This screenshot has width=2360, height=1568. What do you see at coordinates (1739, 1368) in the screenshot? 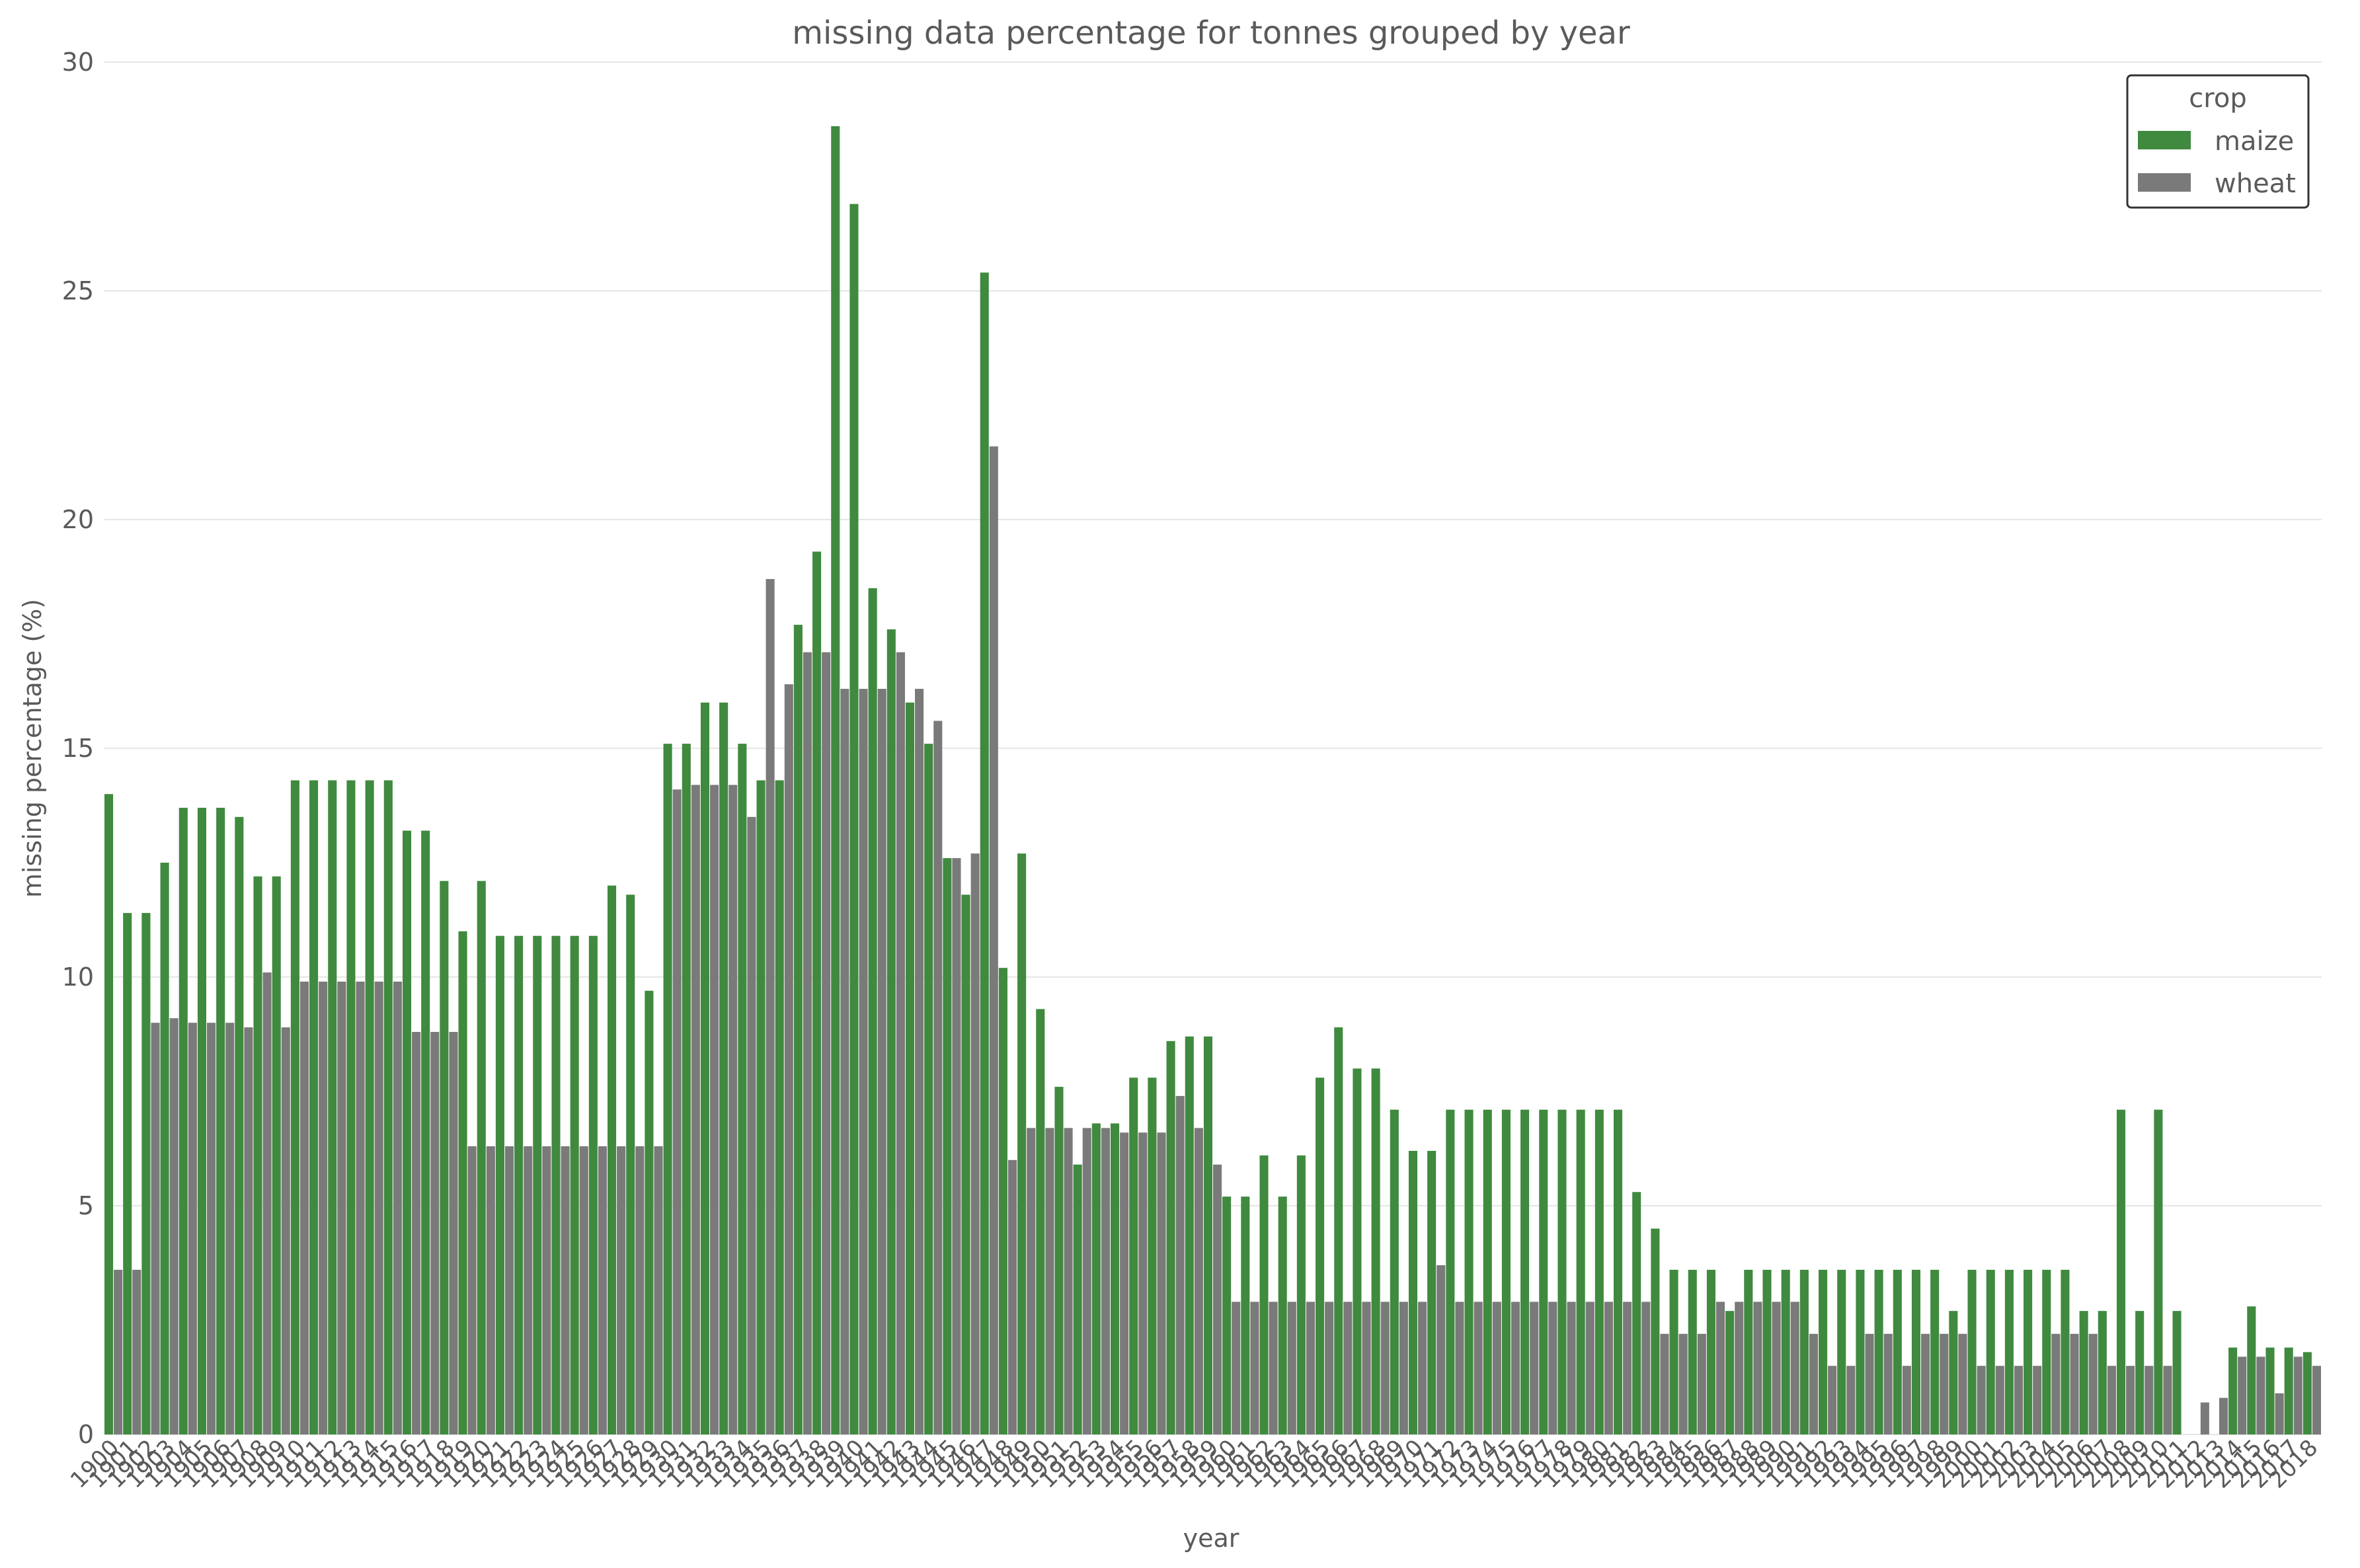
I see `bar-wheat-1987` at bounding box center [1739, 1368].